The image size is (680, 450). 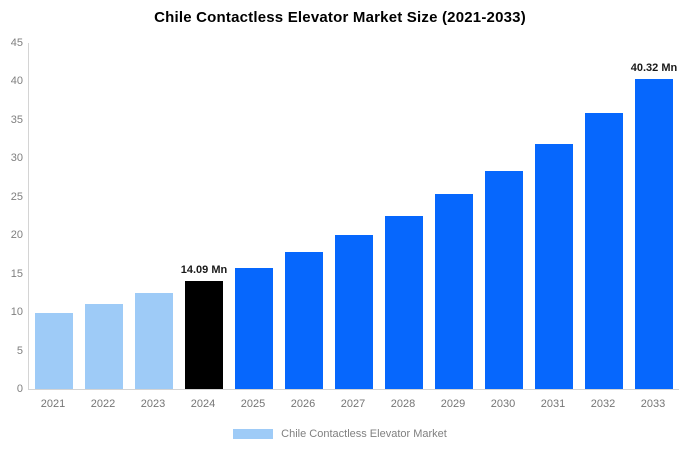 I want to click on y-axis-tick-label-25: 25, so click(x=16, y=196).